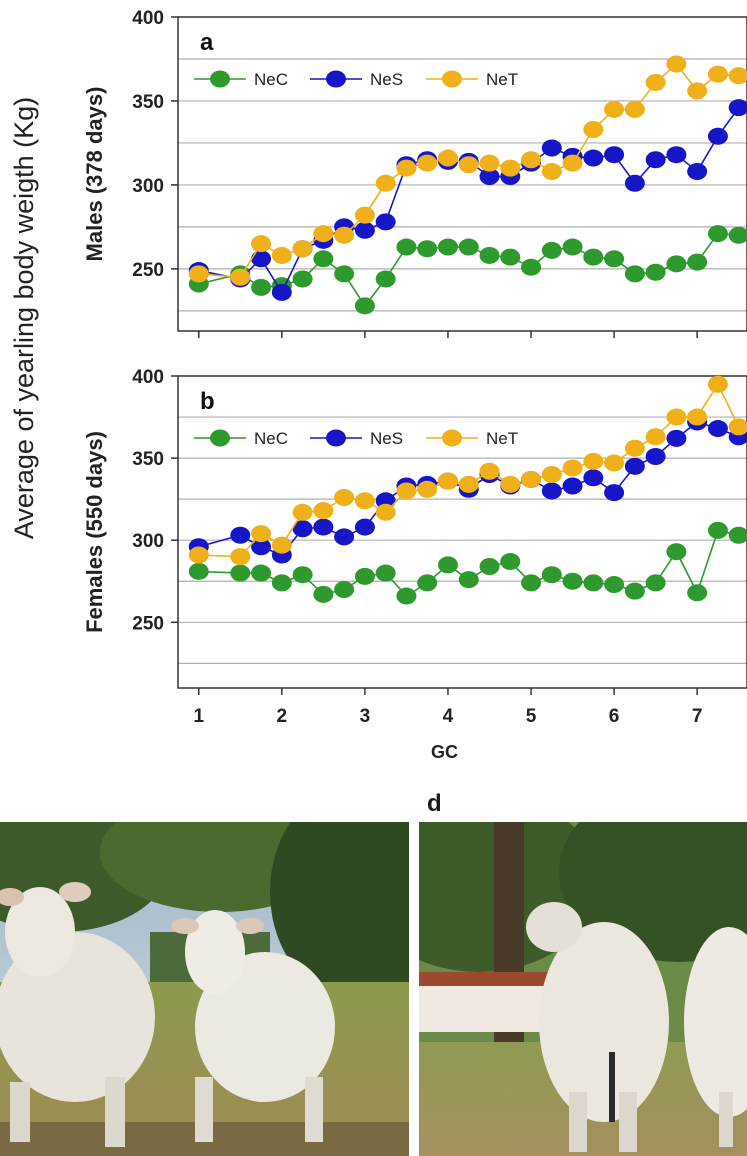 The image size is (747, 1156). What do you see at coordinates (94, 174) in the screenshot?
I see `panel-y-label: Males (378 days)` at bounding box center [94, 174].